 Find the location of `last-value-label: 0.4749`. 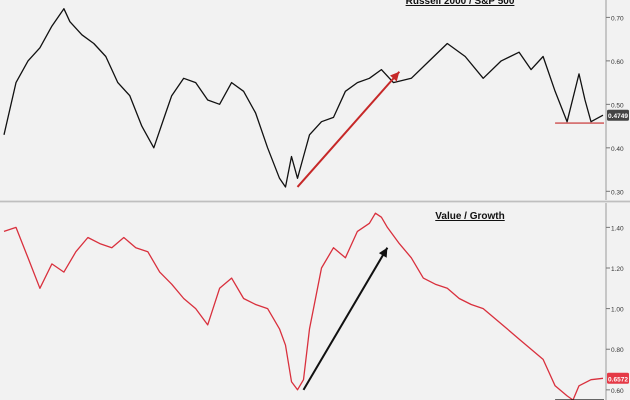

last-value-label: 0.4749 is located at coordinates (618, 116).